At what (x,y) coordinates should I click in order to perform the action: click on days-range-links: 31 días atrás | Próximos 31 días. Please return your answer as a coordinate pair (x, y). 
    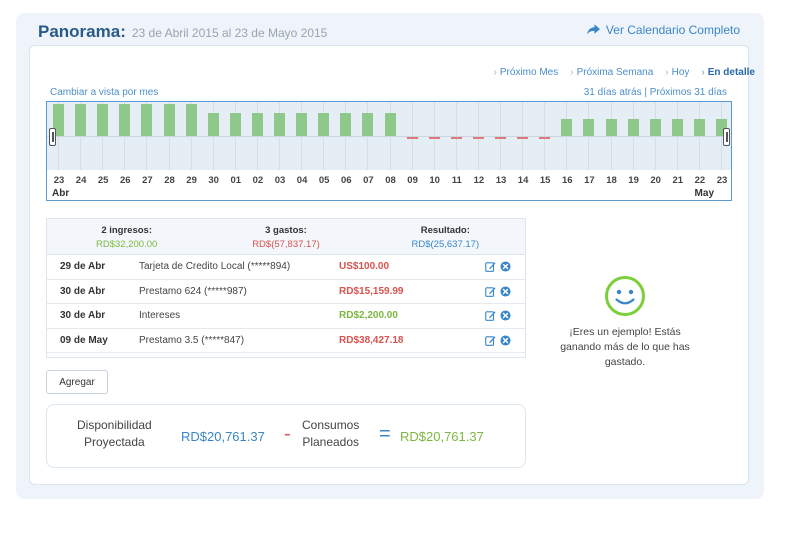
    Looking at the image, I should click on (655, 92).